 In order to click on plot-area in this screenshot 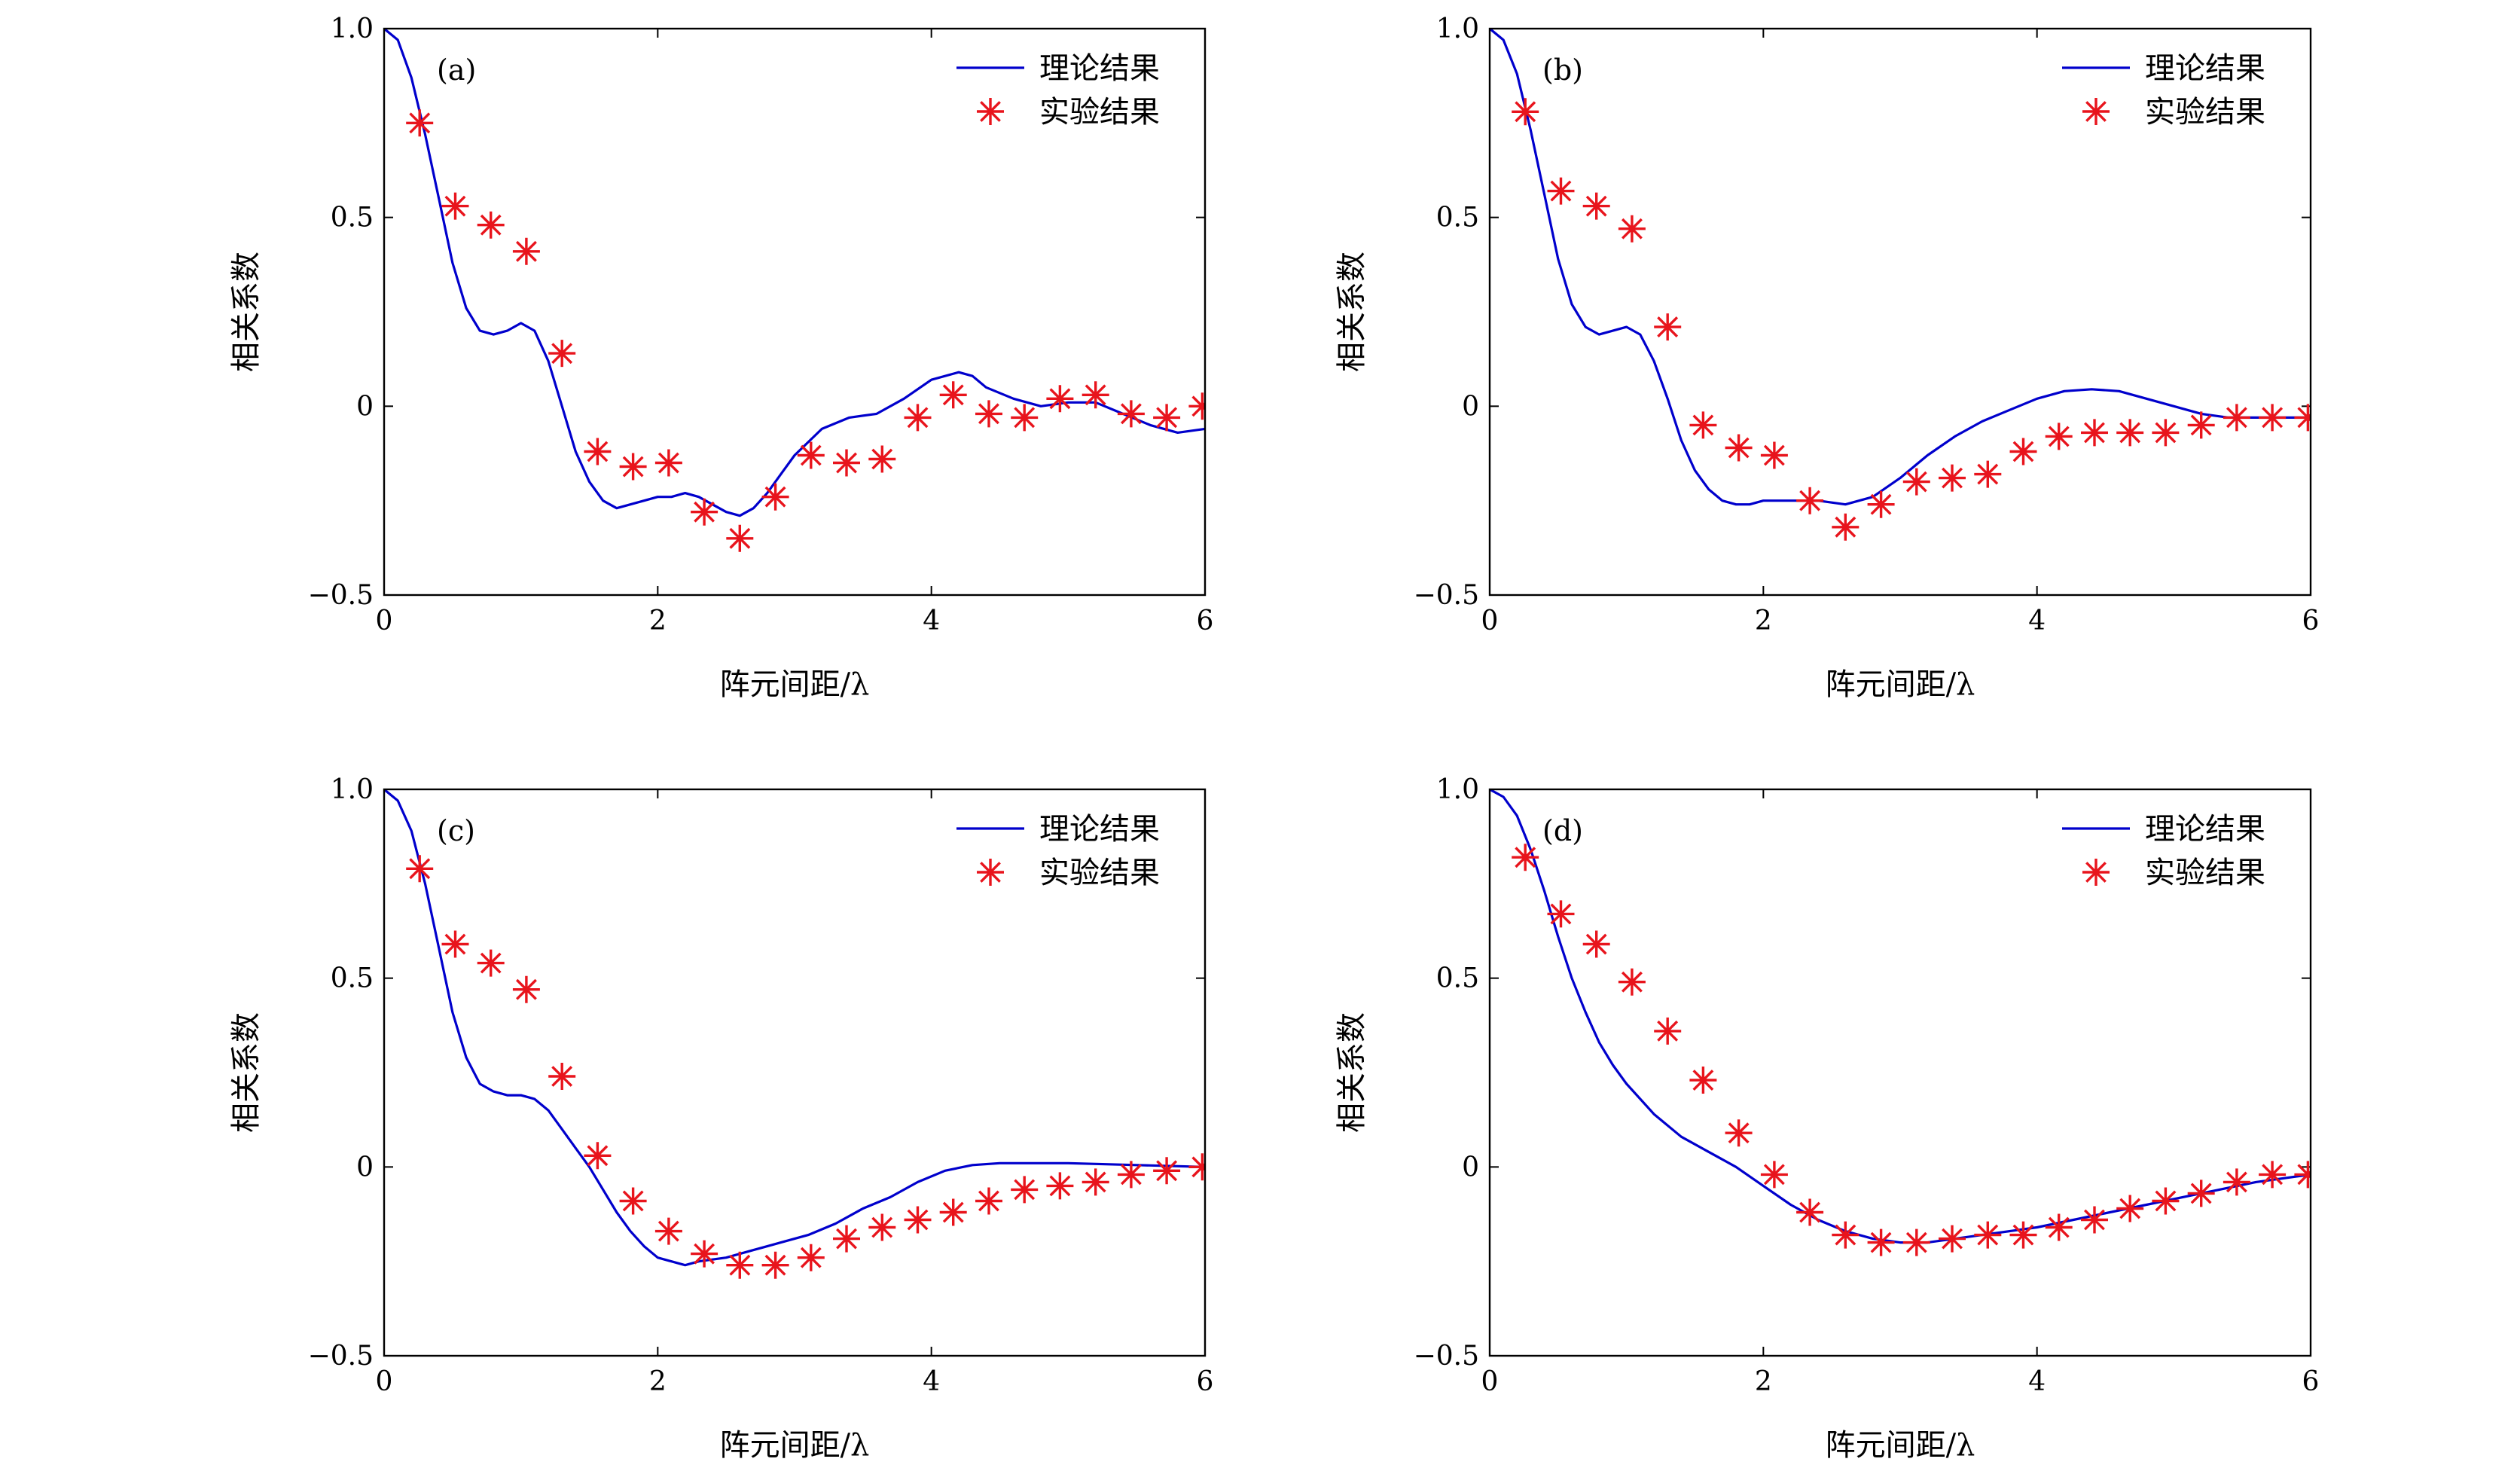, I will do `click(1900, 1023)`.